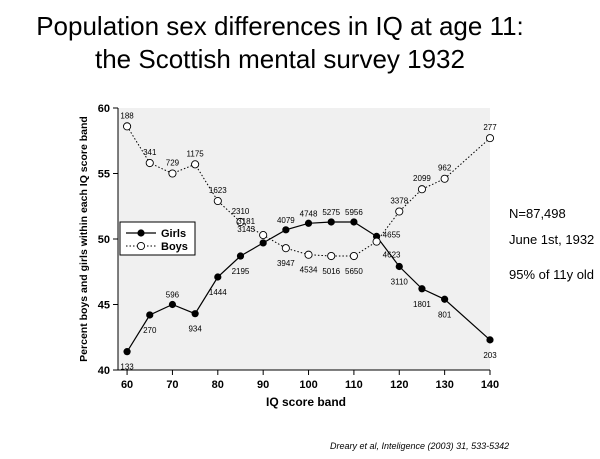 The image size is (600, 459). What do you see at coordinates (150, 152) in the screenshot?
I see `boys-count-label: 341` at bounding box center [150, 152].